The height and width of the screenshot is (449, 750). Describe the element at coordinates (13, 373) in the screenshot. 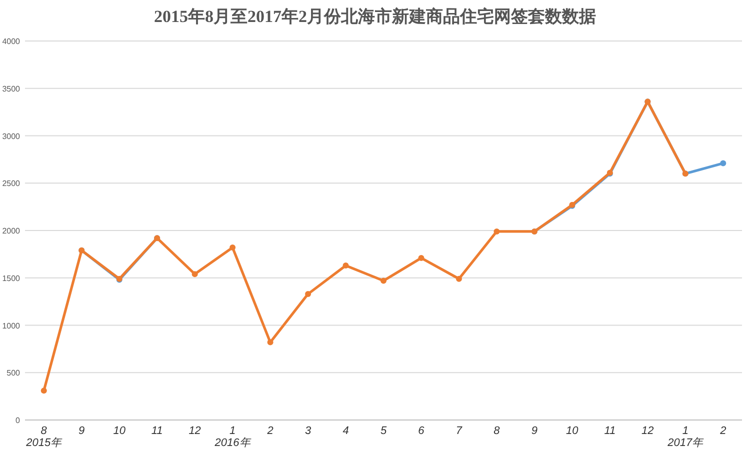

I see `y-tick-label: 500` at that location.